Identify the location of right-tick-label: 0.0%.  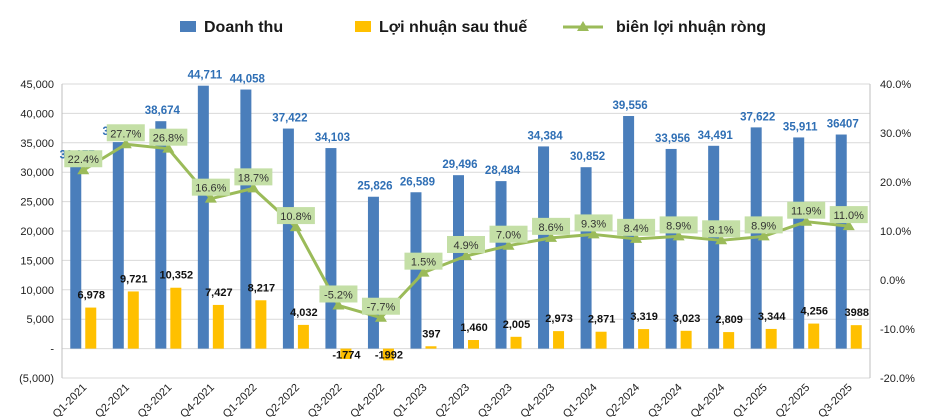
(892, 281).